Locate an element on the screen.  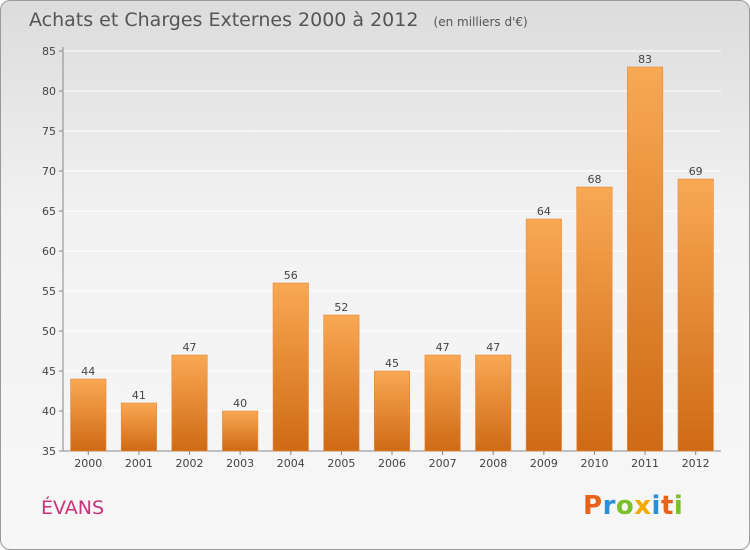
x-tick-label: 2004 is located at coordinates (291, 463).